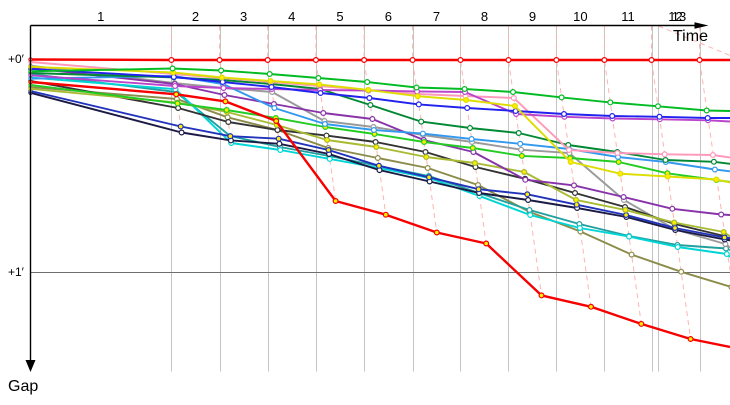  What do you see at coordinates (23, 386) in the screenshot?
I see `svg-text: Gap` at bounding box center [23, 386].